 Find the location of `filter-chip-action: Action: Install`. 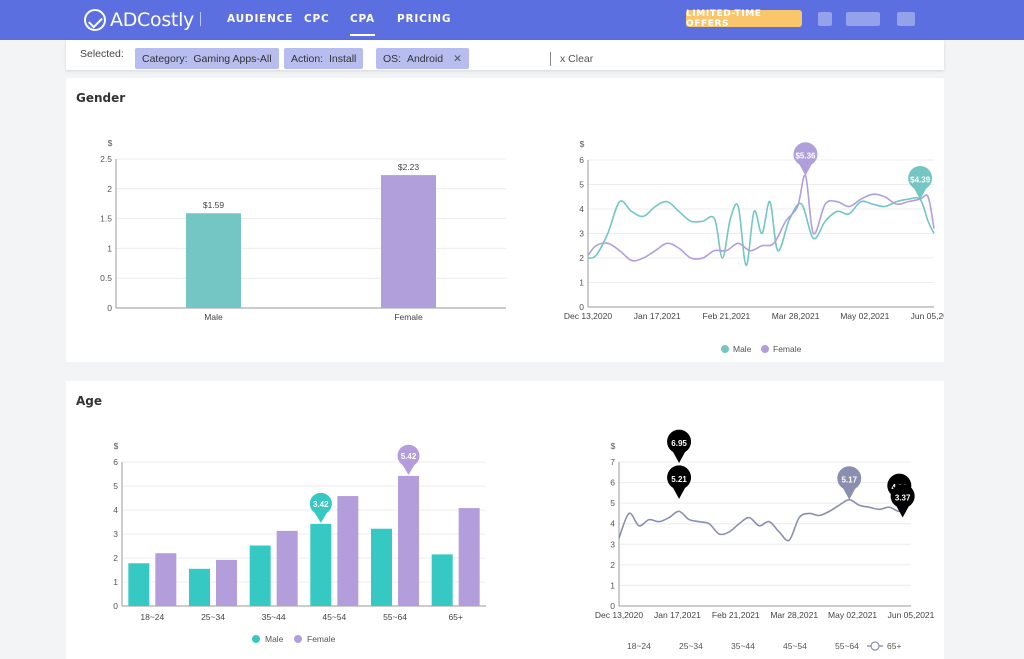

filter-chip-action: Action: Install is located at coordinates (324, 58).